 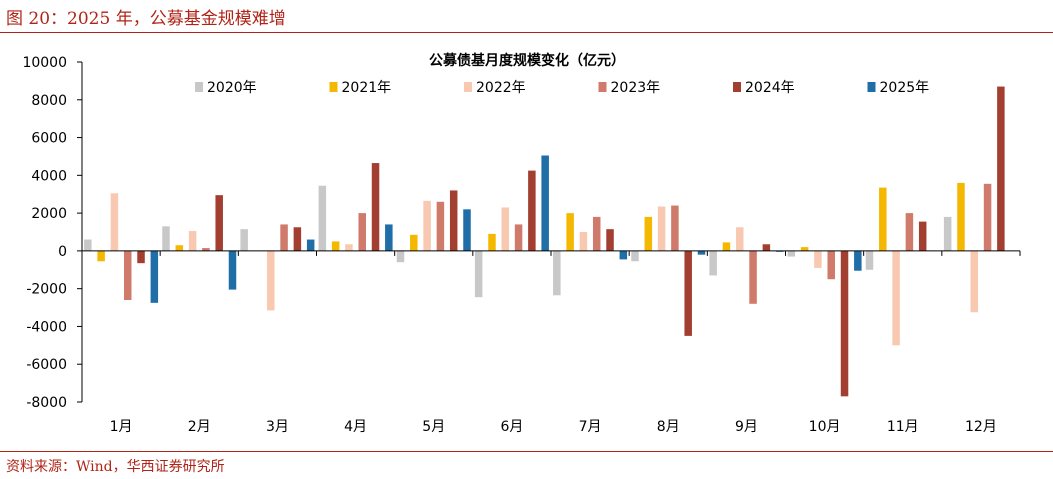 What do you see at coordinates (883, 219) in the screenshot?
I see `bar-2021年-11月` at bounding box center [883, 219].